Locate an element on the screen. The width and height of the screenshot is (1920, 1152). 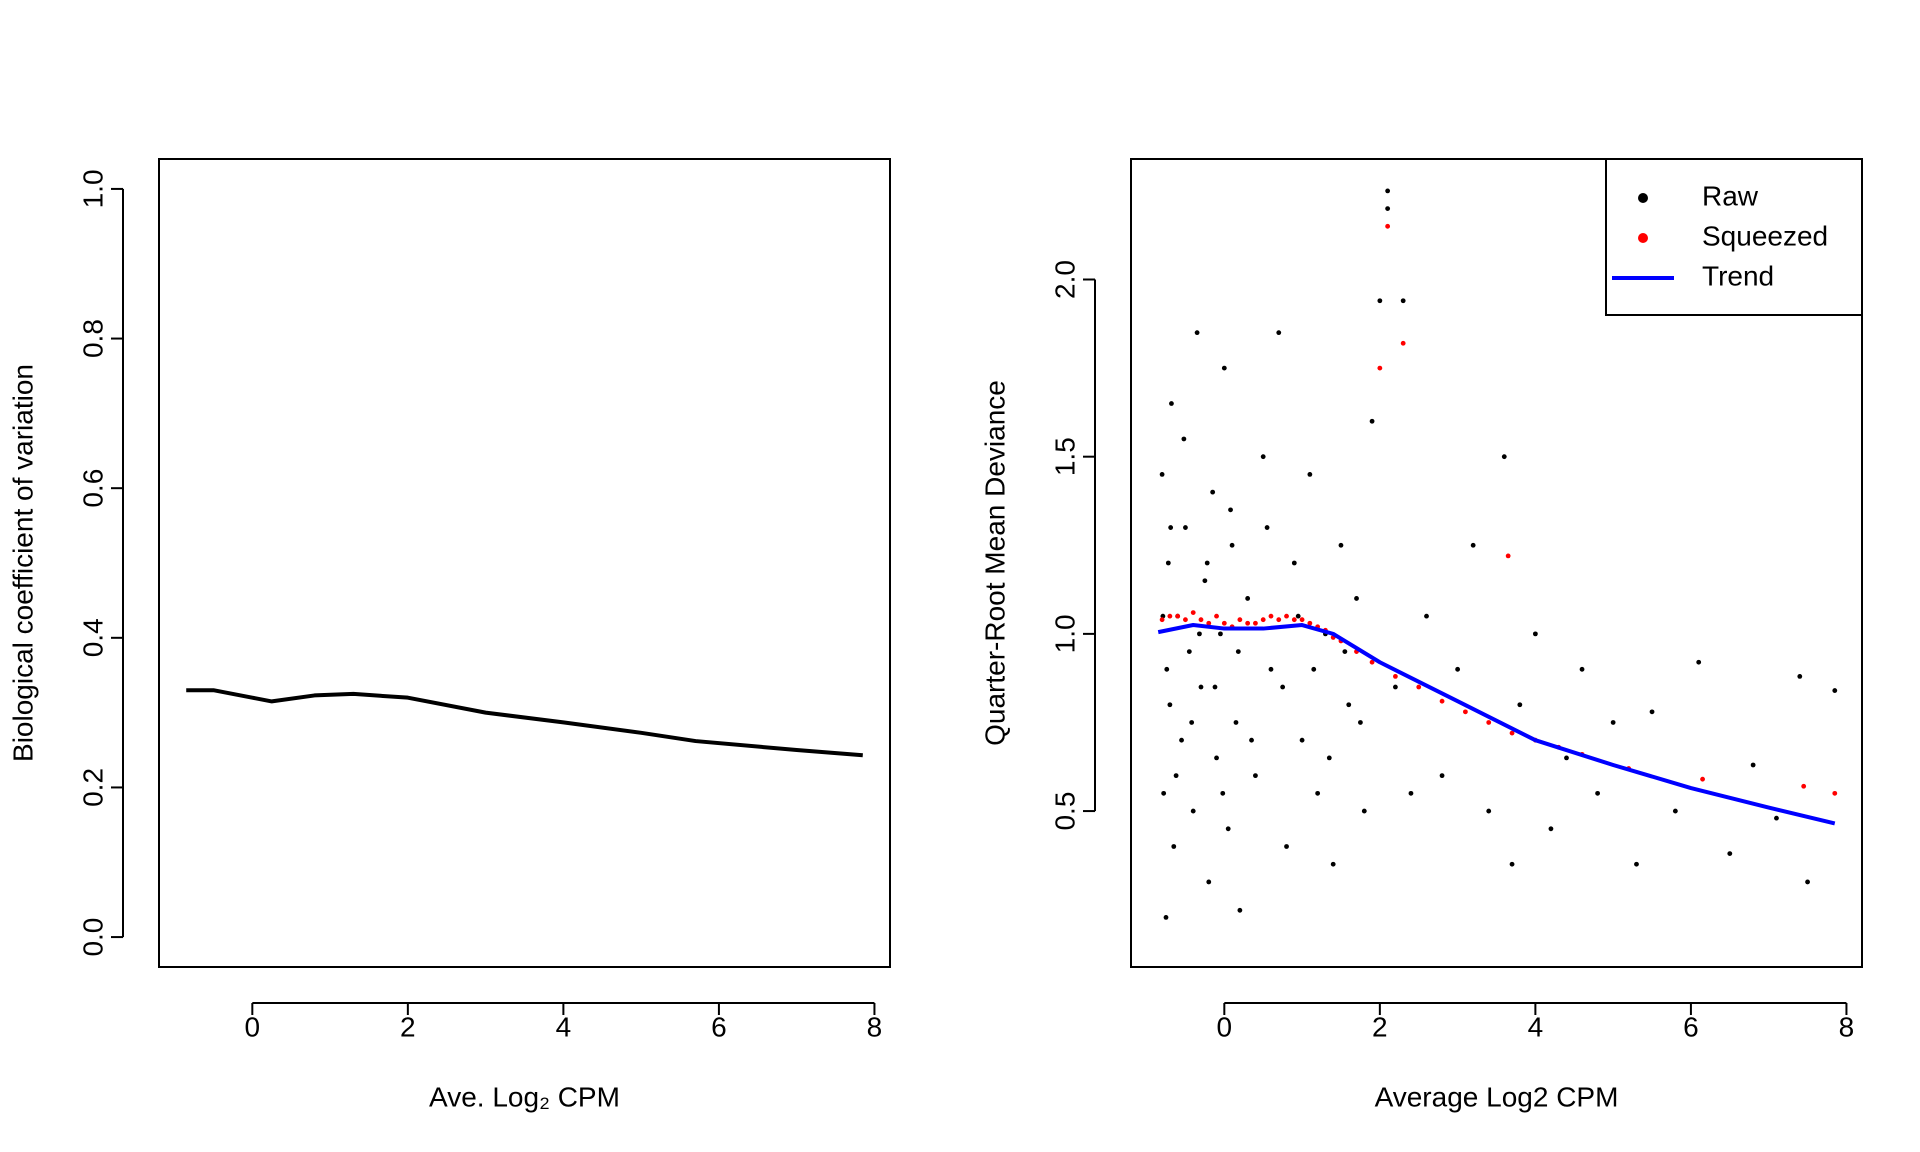
y-tick-label: 0.4 is located at coordinates (92, 637).